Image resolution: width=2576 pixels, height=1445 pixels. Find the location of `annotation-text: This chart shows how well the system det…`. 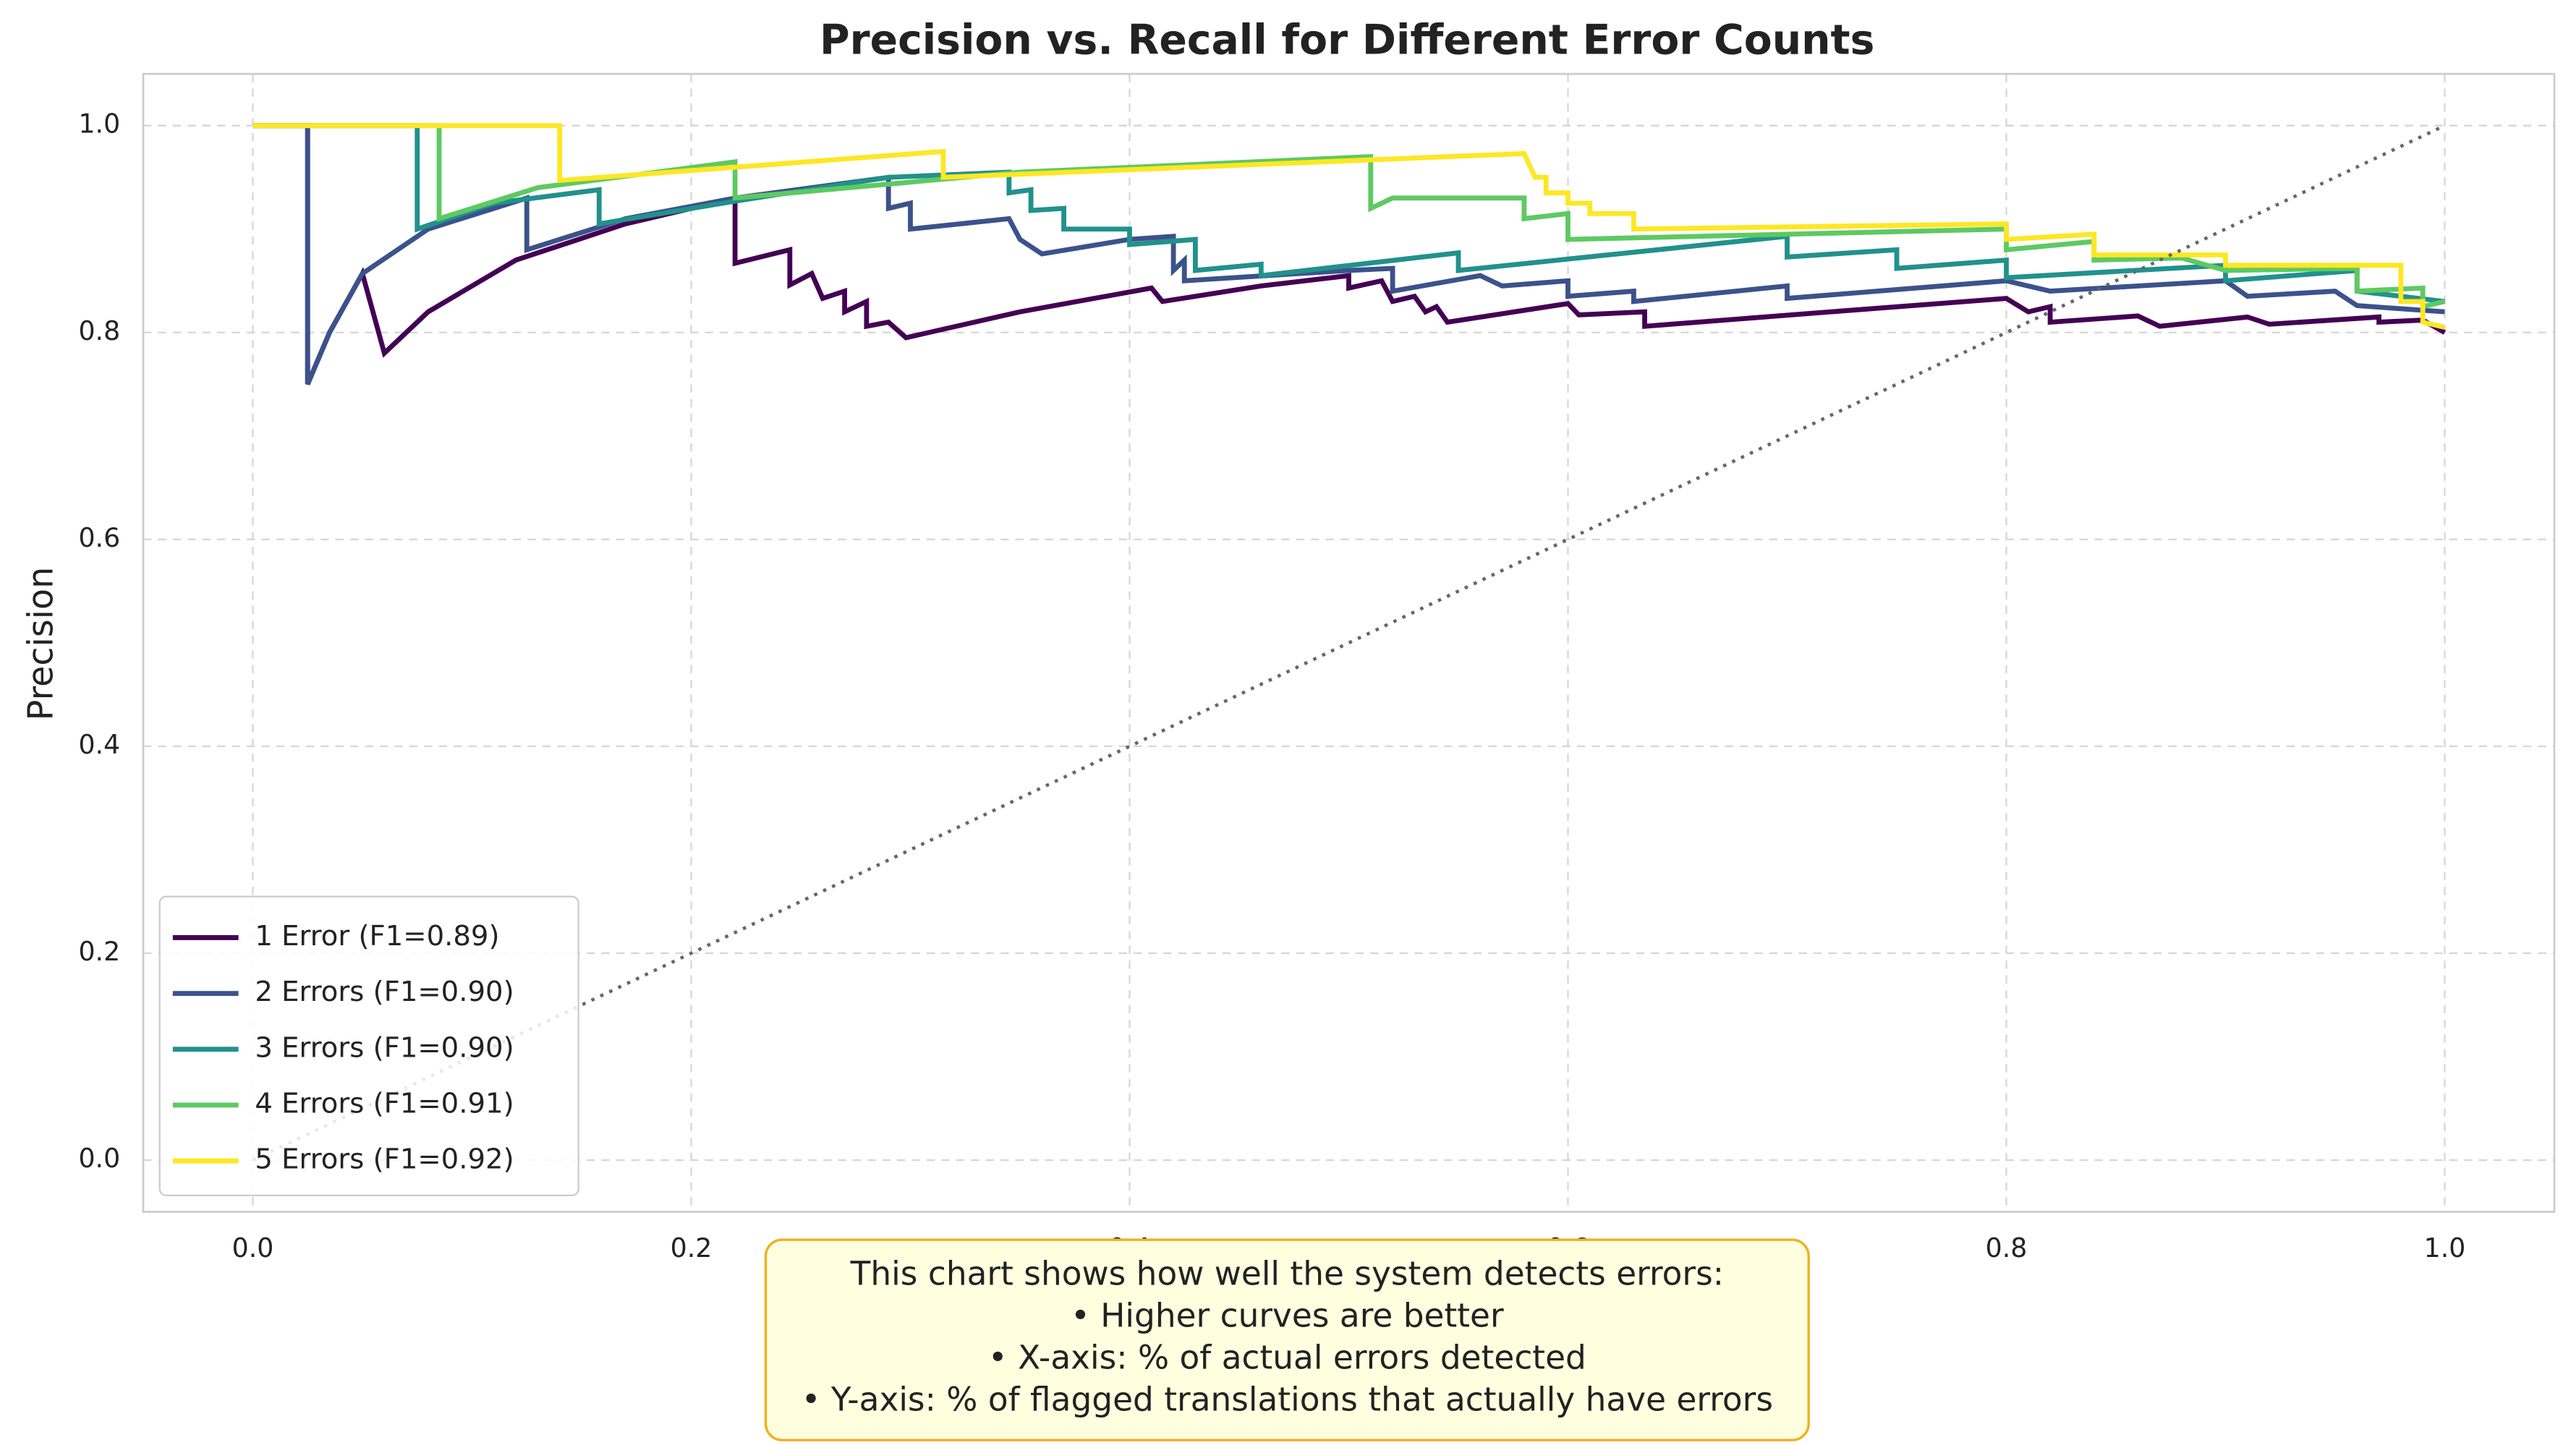

annotation-text: This chart shows how well the system det… is located at coordinates (1287, 1274).